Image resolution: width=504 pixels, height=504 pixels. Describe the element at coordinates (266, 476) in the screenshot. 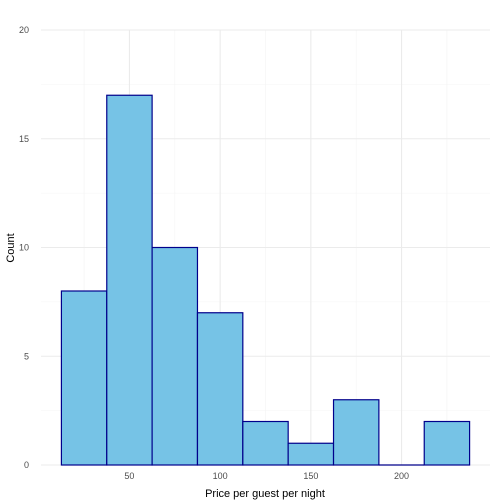

I see `x-axis-tick-labels: 50 100 150 200` at that location.